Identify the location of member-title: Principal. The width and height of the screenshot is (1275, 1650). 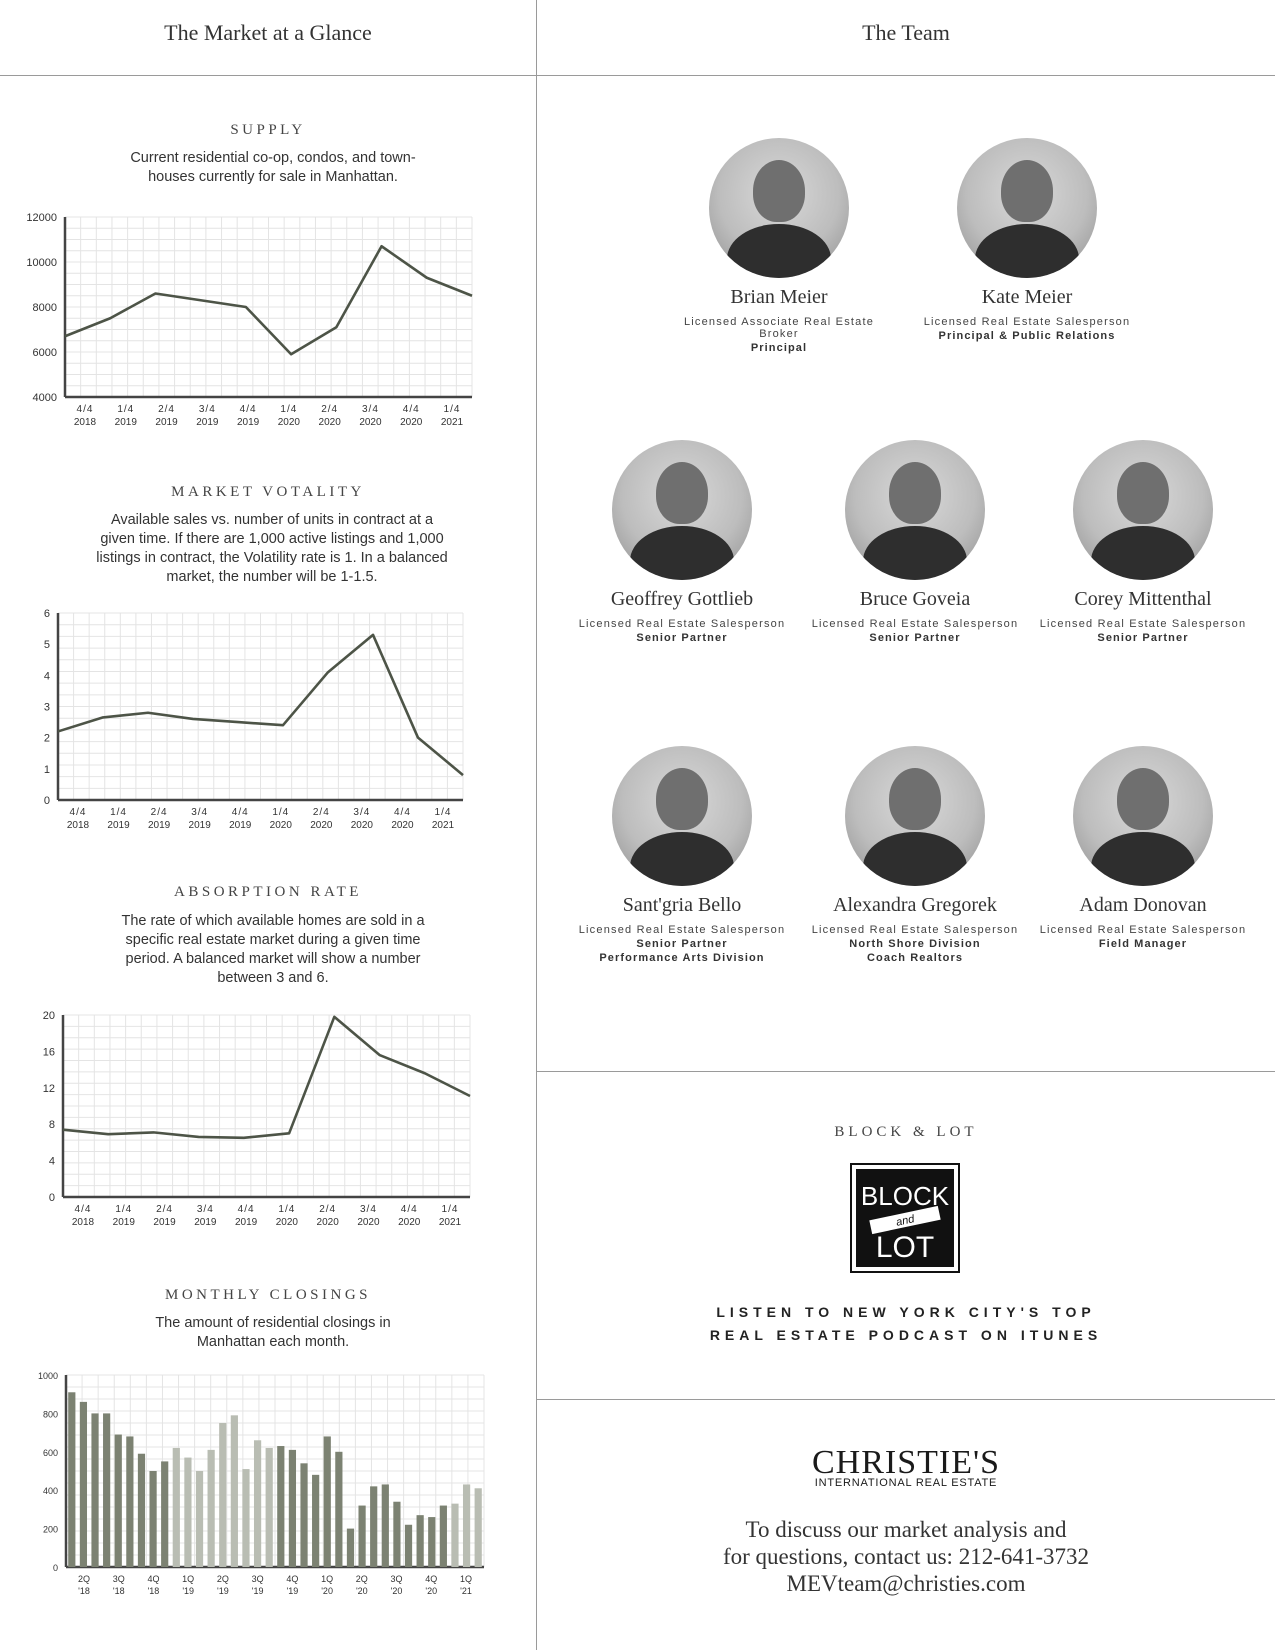
(779, 348).